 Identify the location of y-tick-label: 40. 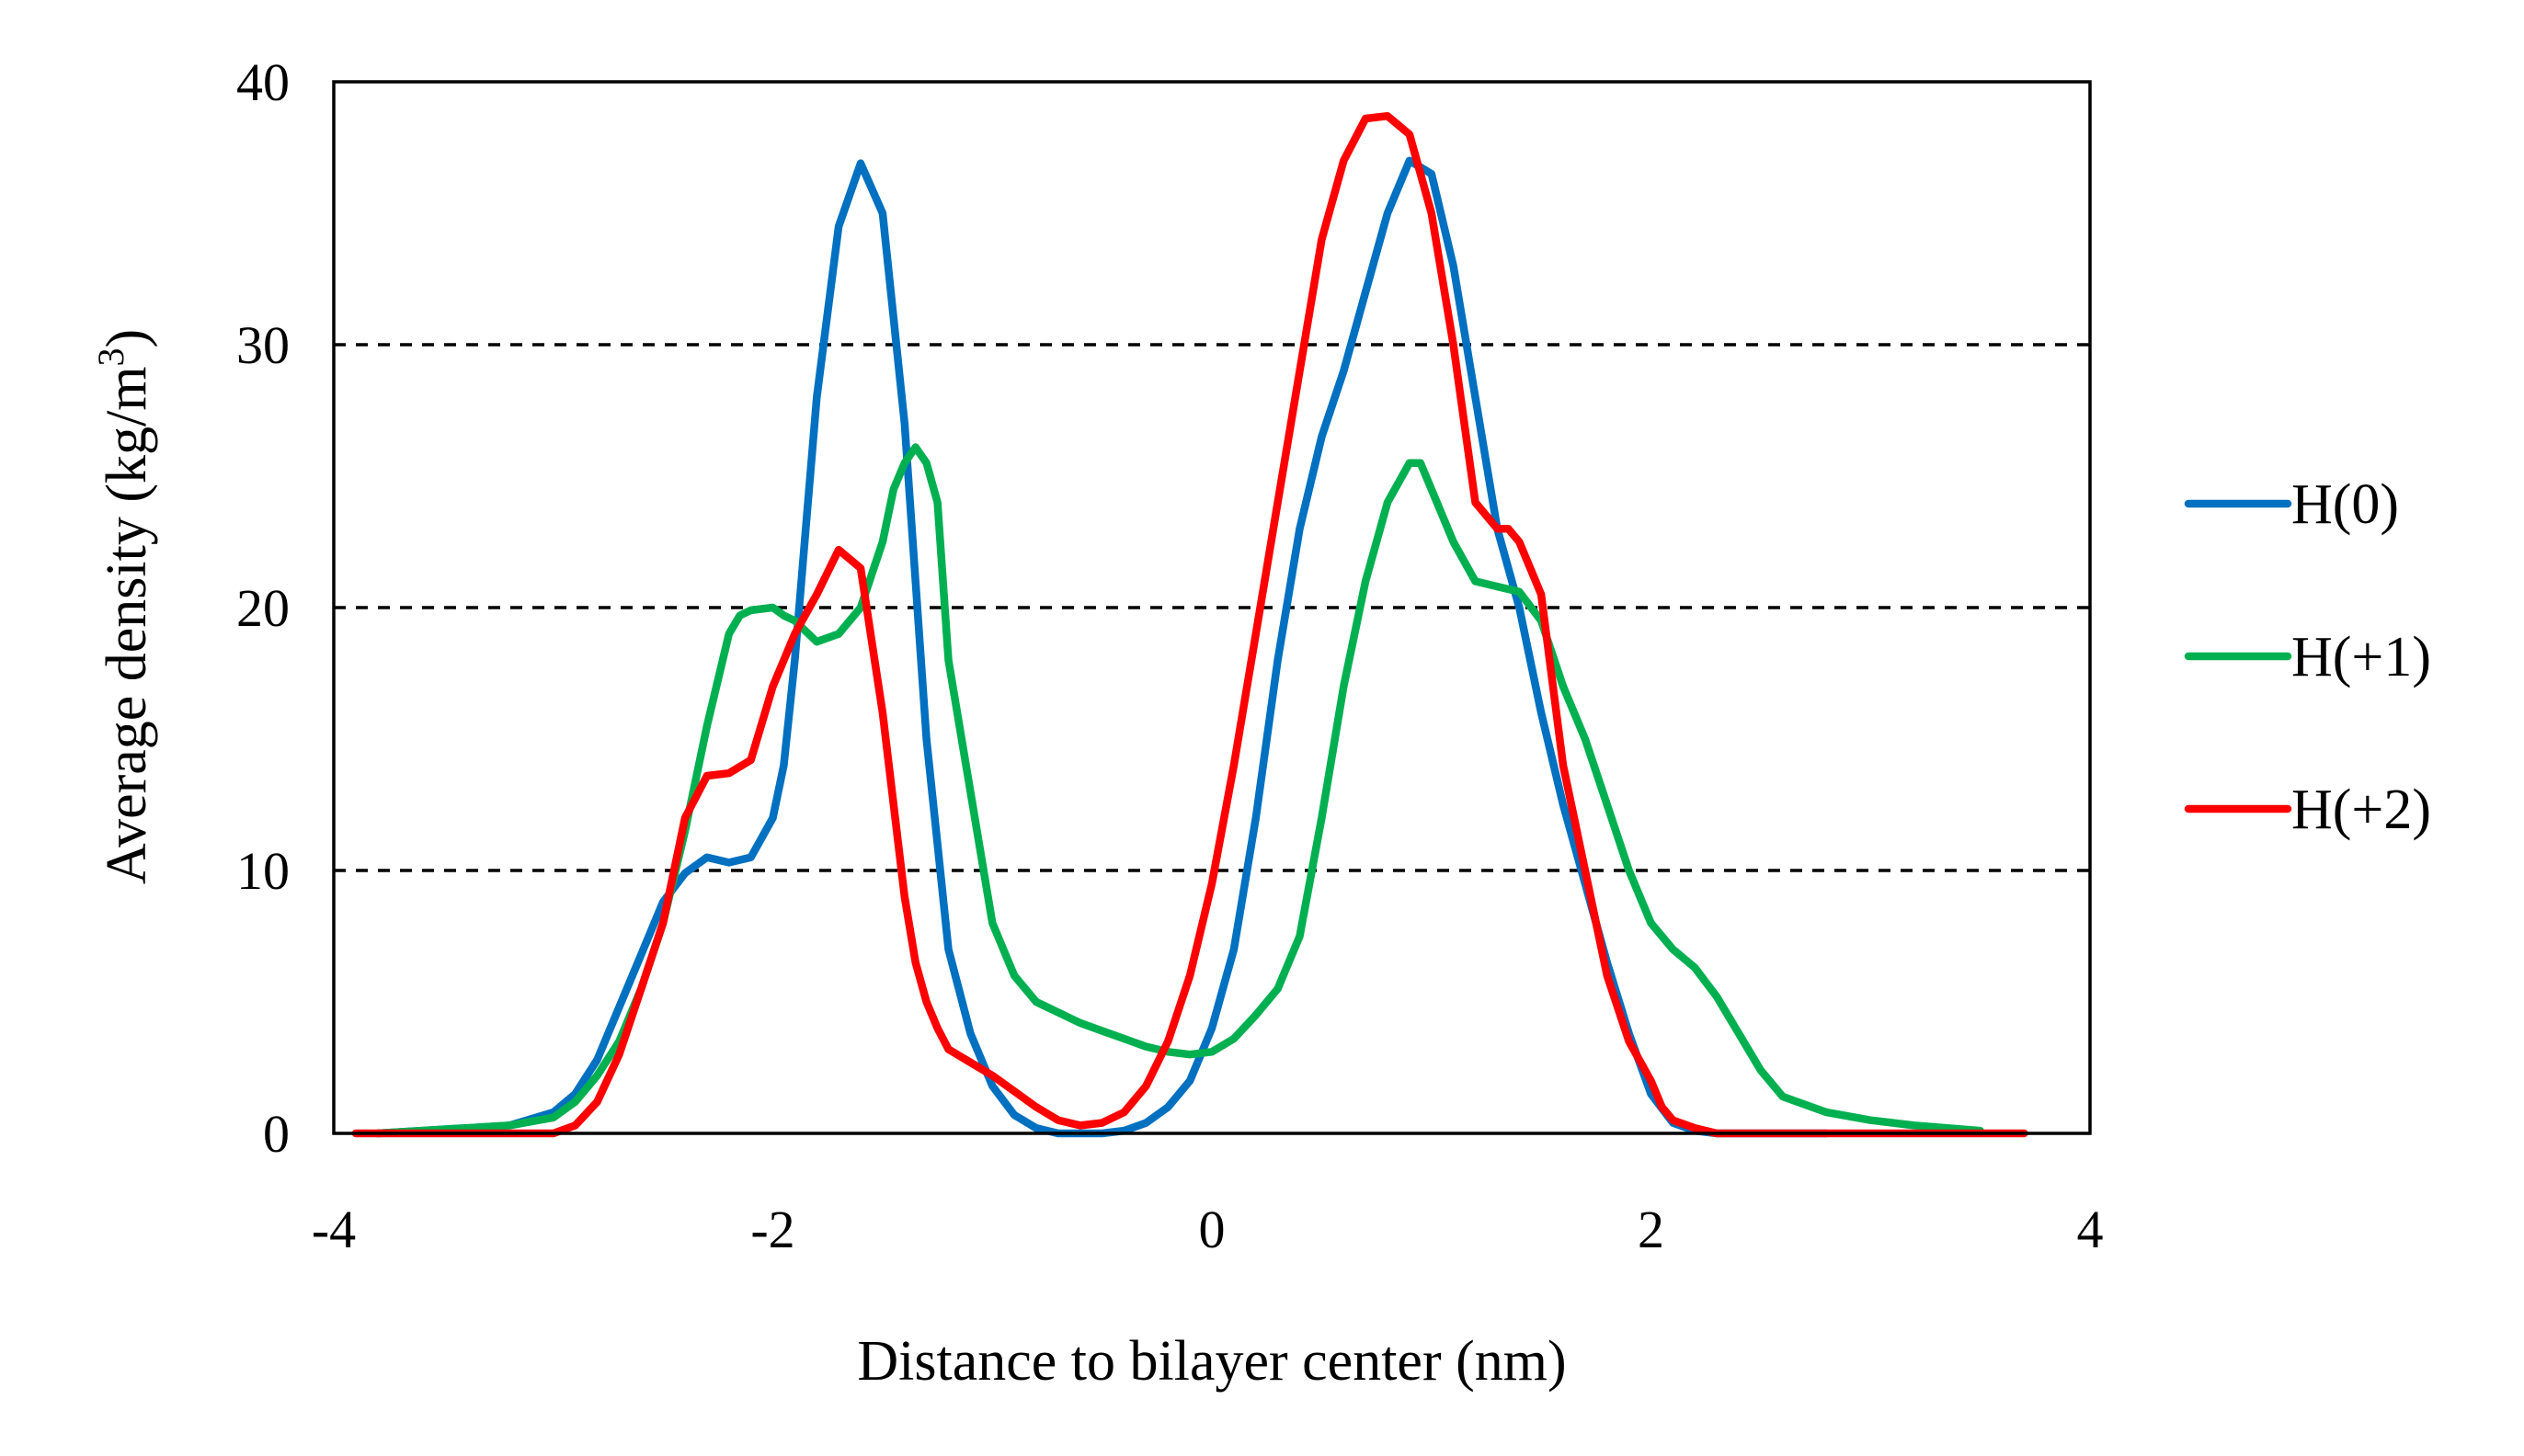
(263, 82).